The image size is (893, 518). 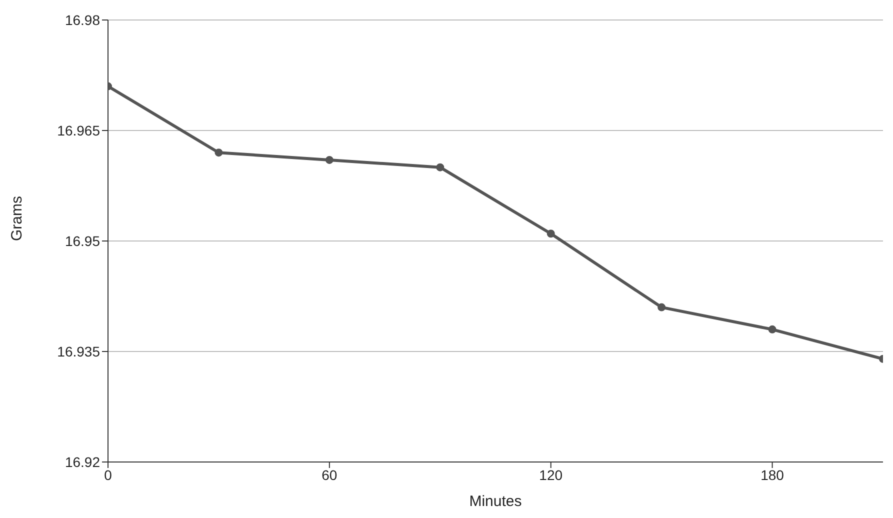 I want to click on x-tick-label: 0, so click(x=108, y=474).